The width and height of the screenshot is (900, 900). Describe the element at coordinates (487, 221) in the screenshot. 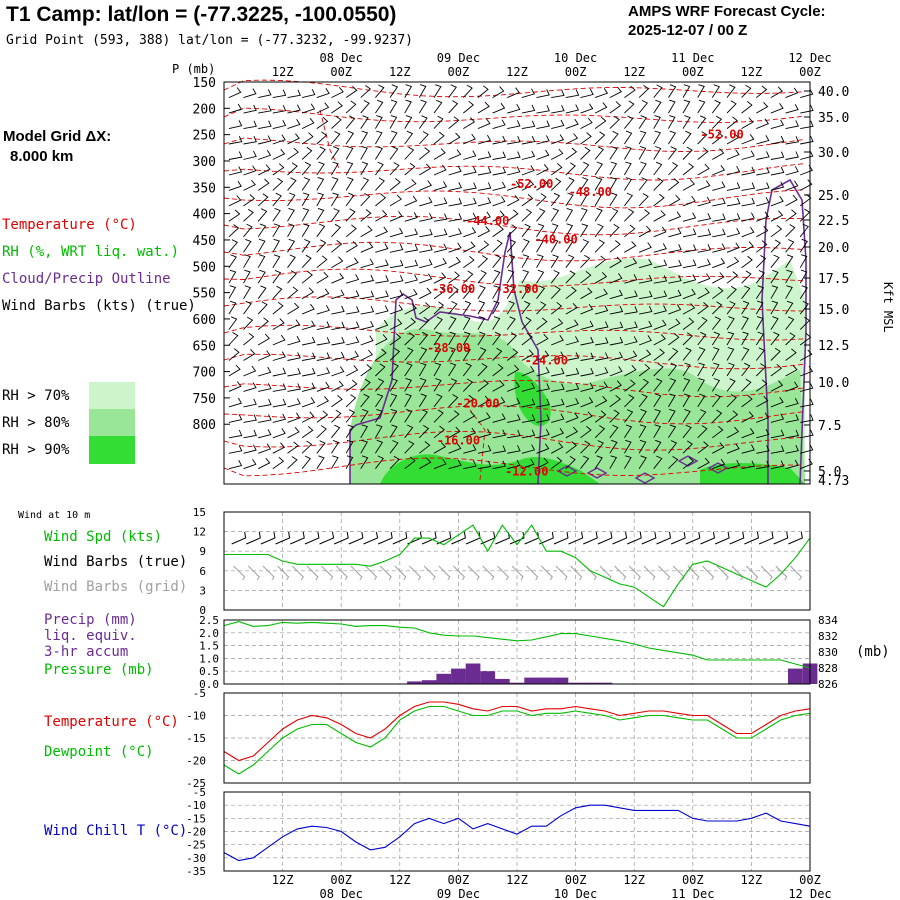

I see `isotherm-label: -44.00` at that location.